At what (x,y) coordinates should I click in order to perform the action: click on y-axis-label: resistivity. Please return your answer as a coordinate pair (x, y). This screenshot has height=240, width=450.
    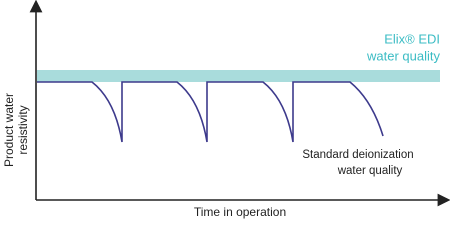
    Looking at the image, I should click on (23, 129).